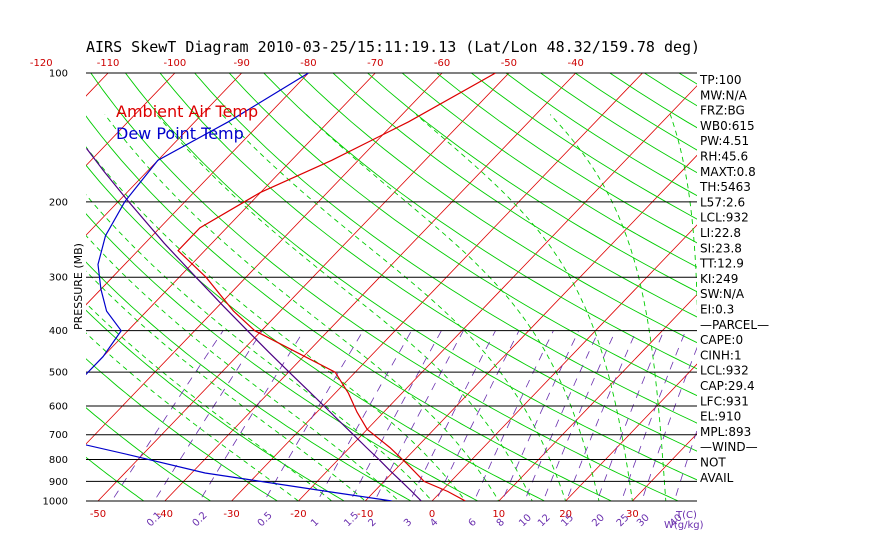 The width and height of the screenshot is (870, 560). What do you see at coordinates (719, 279) in the screenshot?
I see `stability-index-item: KI:249` at bounding box center [719, 279].